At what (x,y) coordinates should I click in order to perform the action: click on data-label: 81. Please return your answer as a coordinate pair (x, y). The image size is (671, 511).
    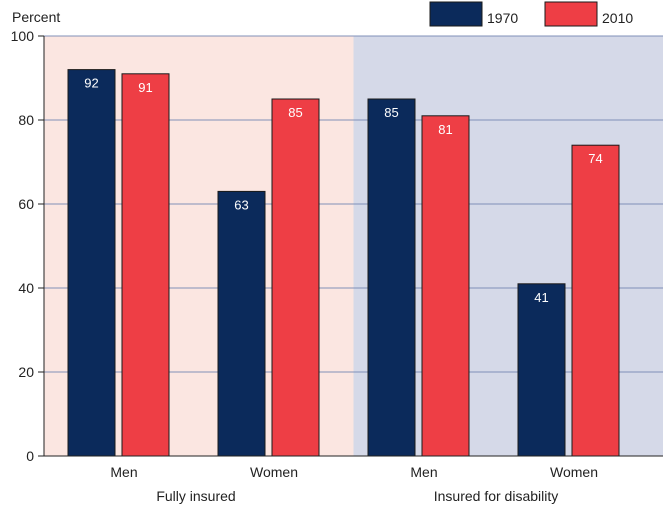
    Looking at the image, I should click on (445, 129).